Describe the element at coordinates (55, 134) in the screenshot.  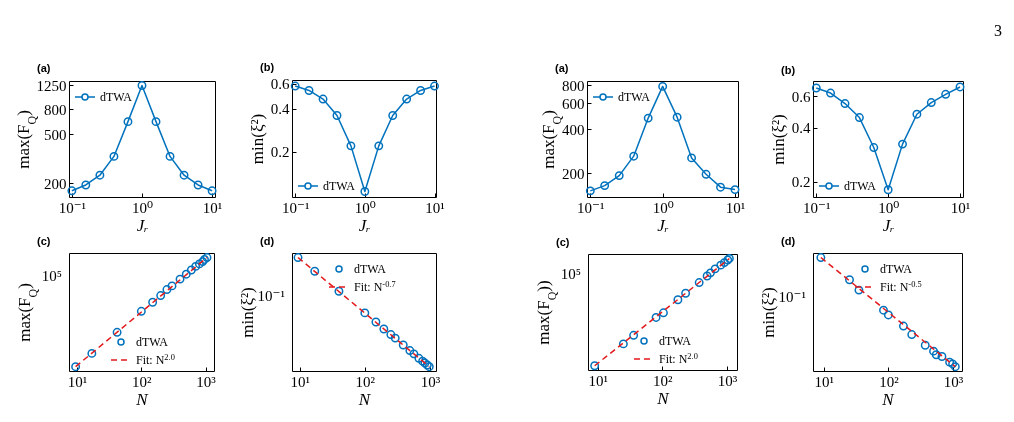
I see `y-tick-label: 500` at that location.